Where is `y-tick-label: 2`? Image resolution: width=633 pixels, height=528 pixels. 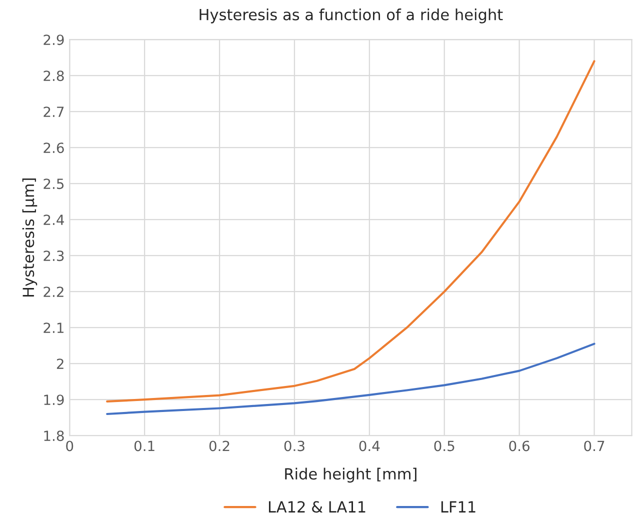 y-tick-label: 2 is located at coordinates (60, 363).